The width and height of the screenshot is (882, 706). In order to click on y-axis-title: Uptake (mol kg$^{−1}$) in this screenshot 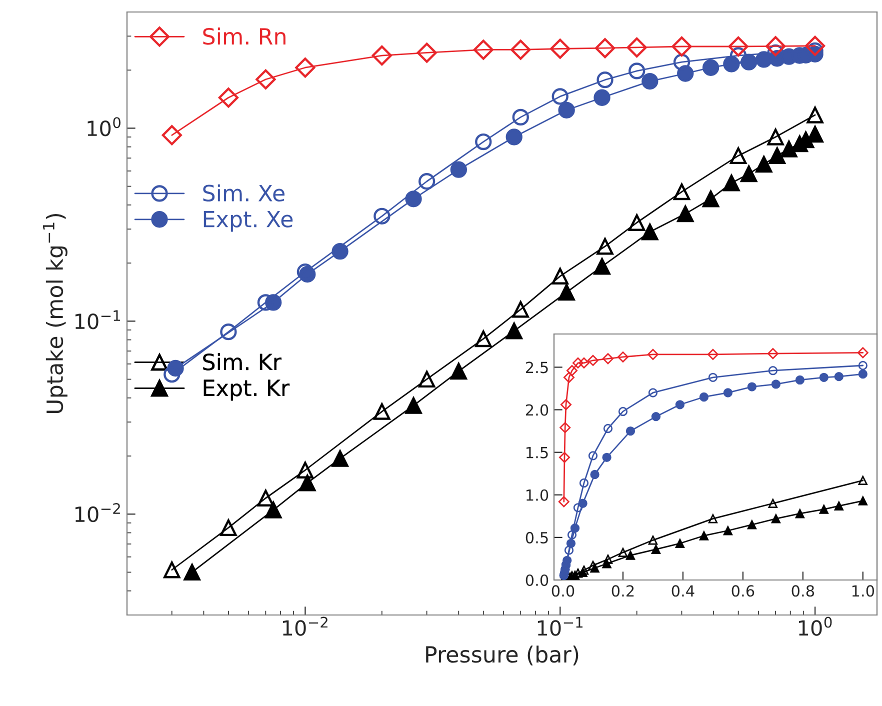, I will do `click(55, 314)`.